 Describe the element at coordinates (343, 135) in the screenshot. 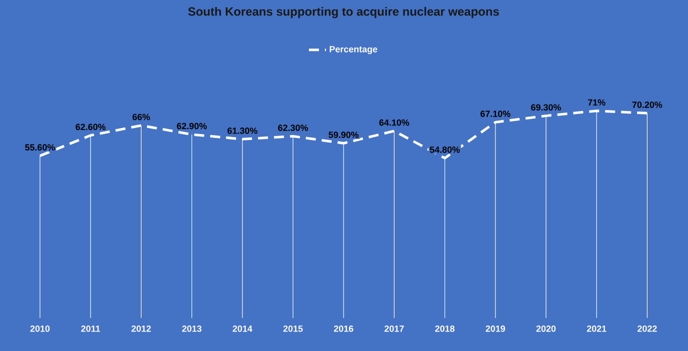

I see `data-label: 59.90%` at that location.